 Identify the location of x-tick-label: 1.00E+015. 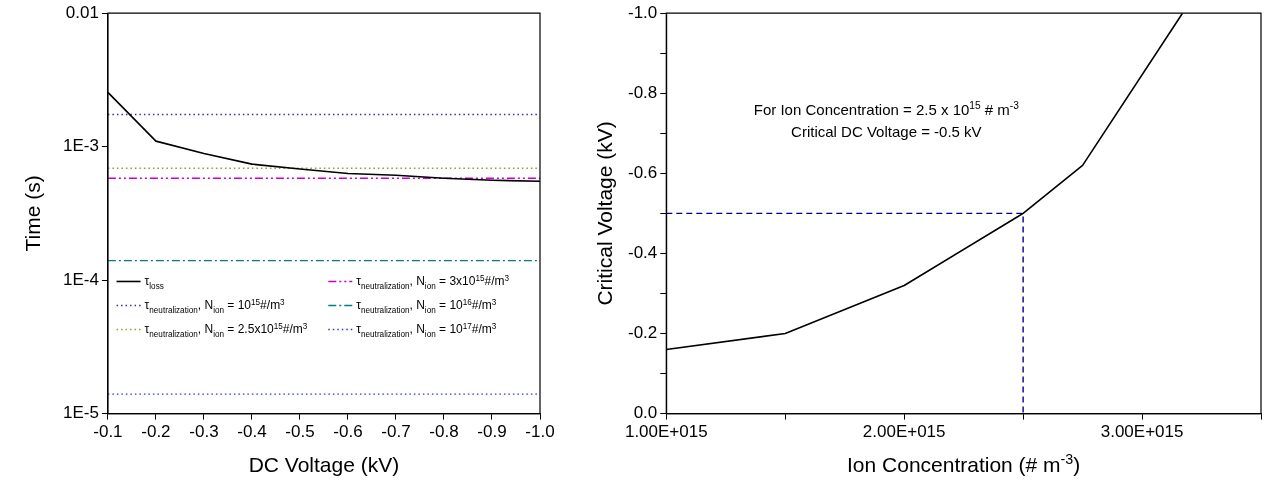
(666, 432).